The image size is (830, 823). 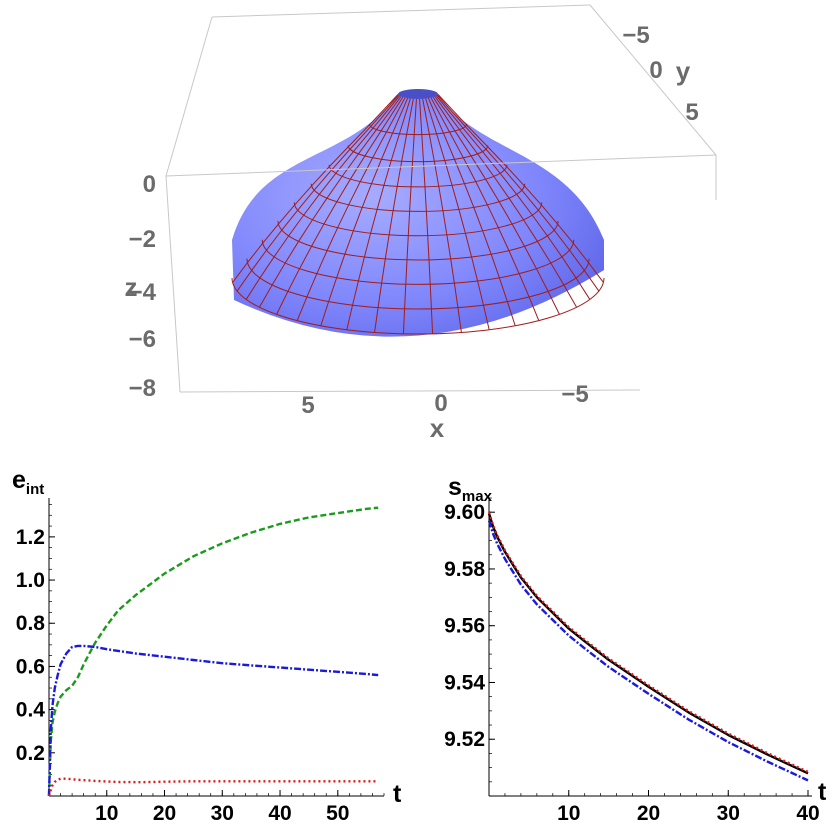 What do you see at coordinates (28, 482) in the screenshot?
I see `e-int-y-label: eint` at bounding box center [28, 482].